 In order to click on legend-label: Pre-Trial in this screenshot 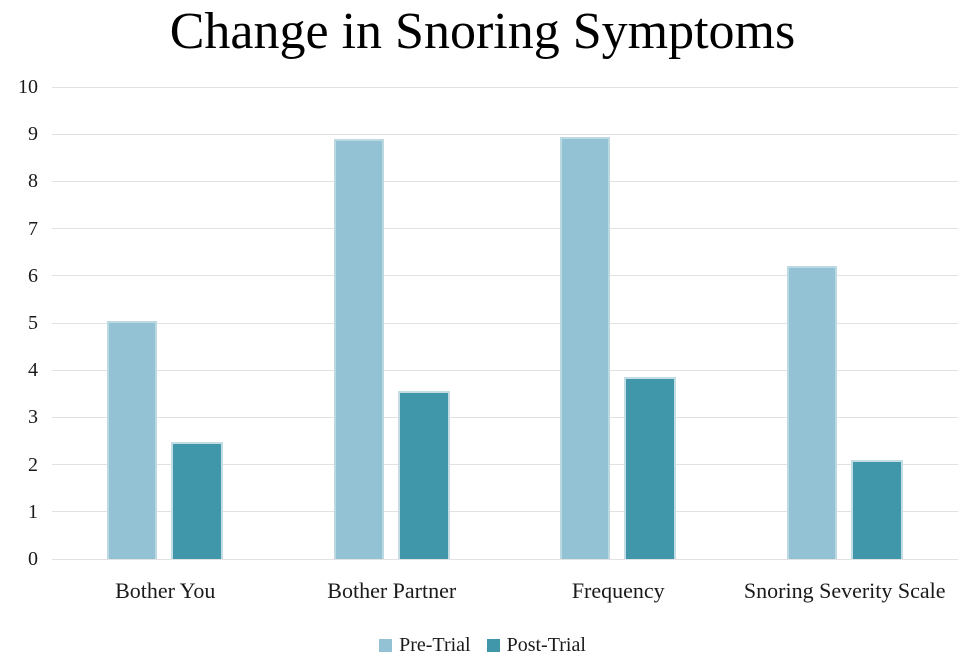, I will do `click(435, 645)`.